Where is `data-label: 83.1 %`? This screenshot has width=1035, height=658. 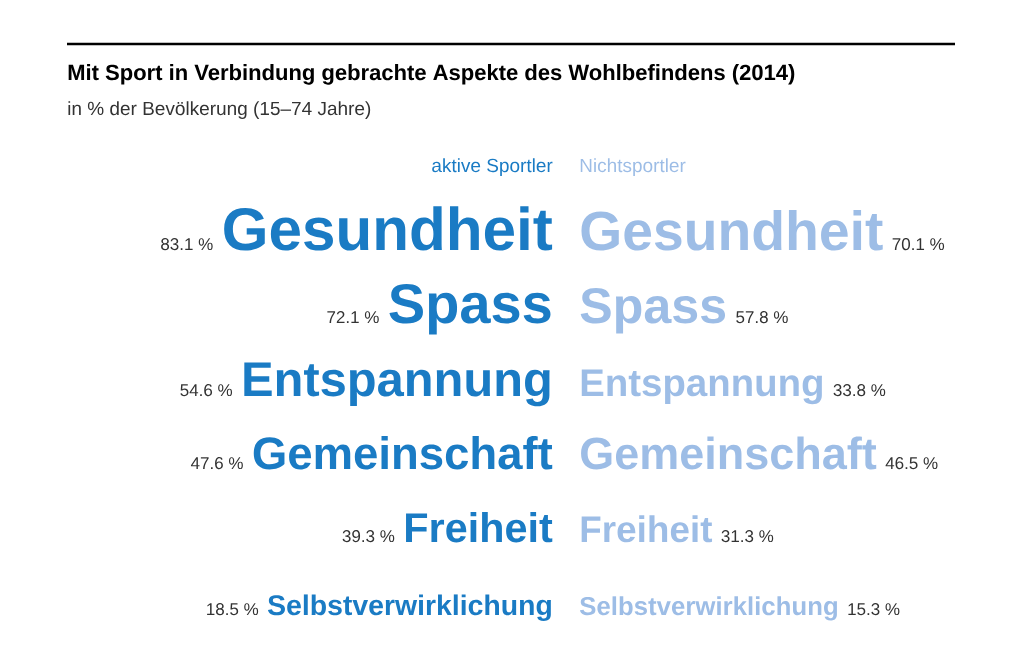 data-label: 83.1 % is located at coordinates (187, 244).